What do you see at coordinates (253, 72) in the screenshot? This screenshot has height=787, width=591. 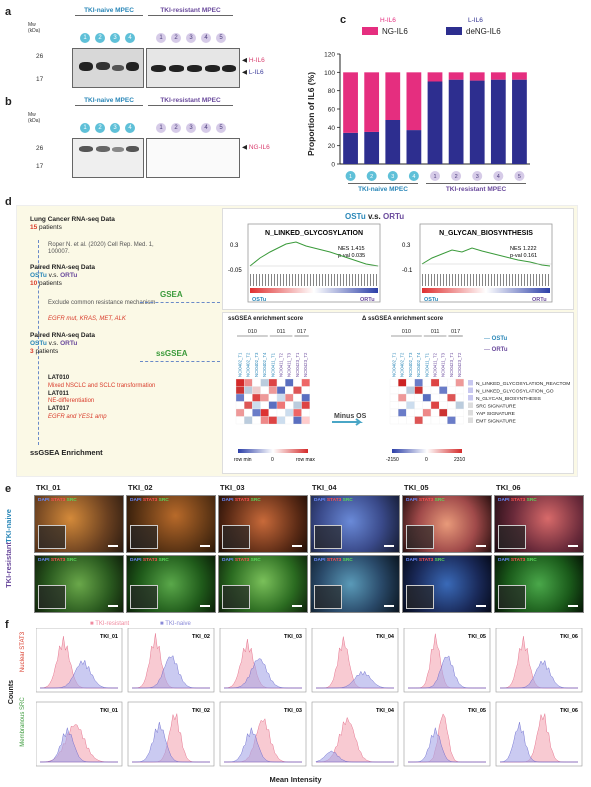 I see `blot-a-arrow-l: ◀ L-IL6` at bounding box center [253, 72].